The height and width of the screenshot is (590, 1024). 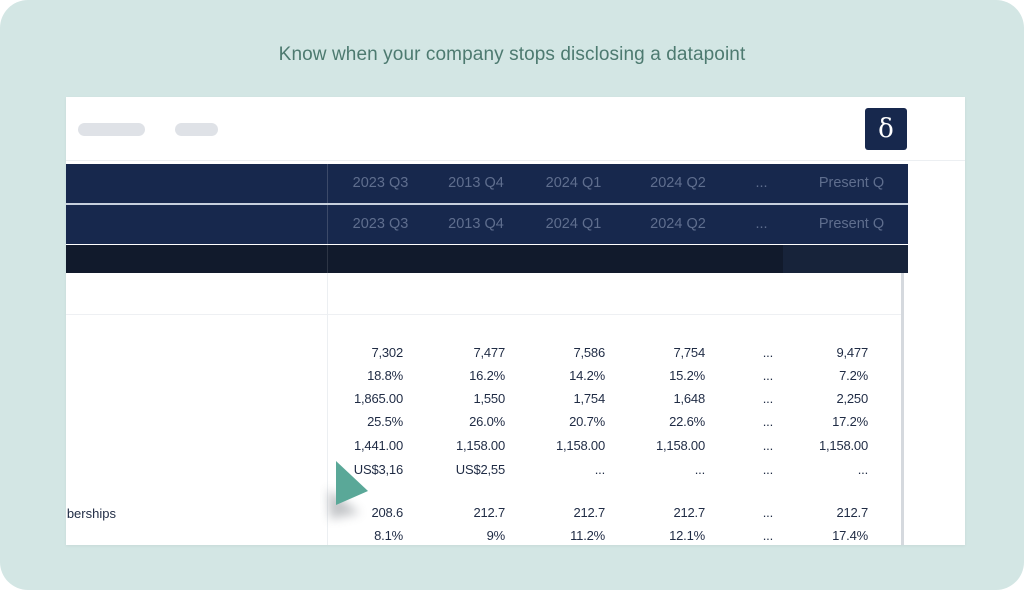 I want to click on table-cell: 25.5%, so click(x=385, y=421).